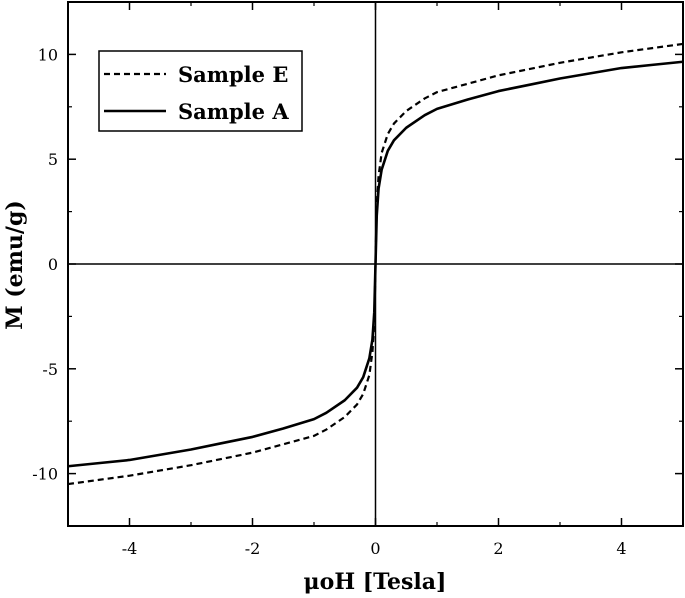 Image resolution: width=685 pixels, height=598 pixels. What do you see at coordinates (130, 548) in the screenshot?
I see `x-tick-label: -4` at bounding box center [130, 548].